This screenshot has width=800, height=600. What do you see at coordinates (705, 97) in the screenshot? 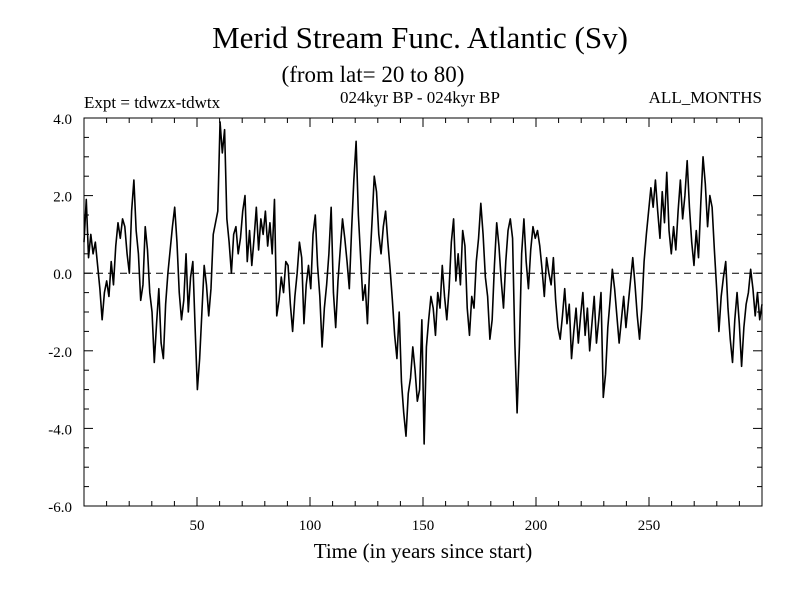
I see `months-label: ALL_MONTHS` at bounding box center [705, 97].